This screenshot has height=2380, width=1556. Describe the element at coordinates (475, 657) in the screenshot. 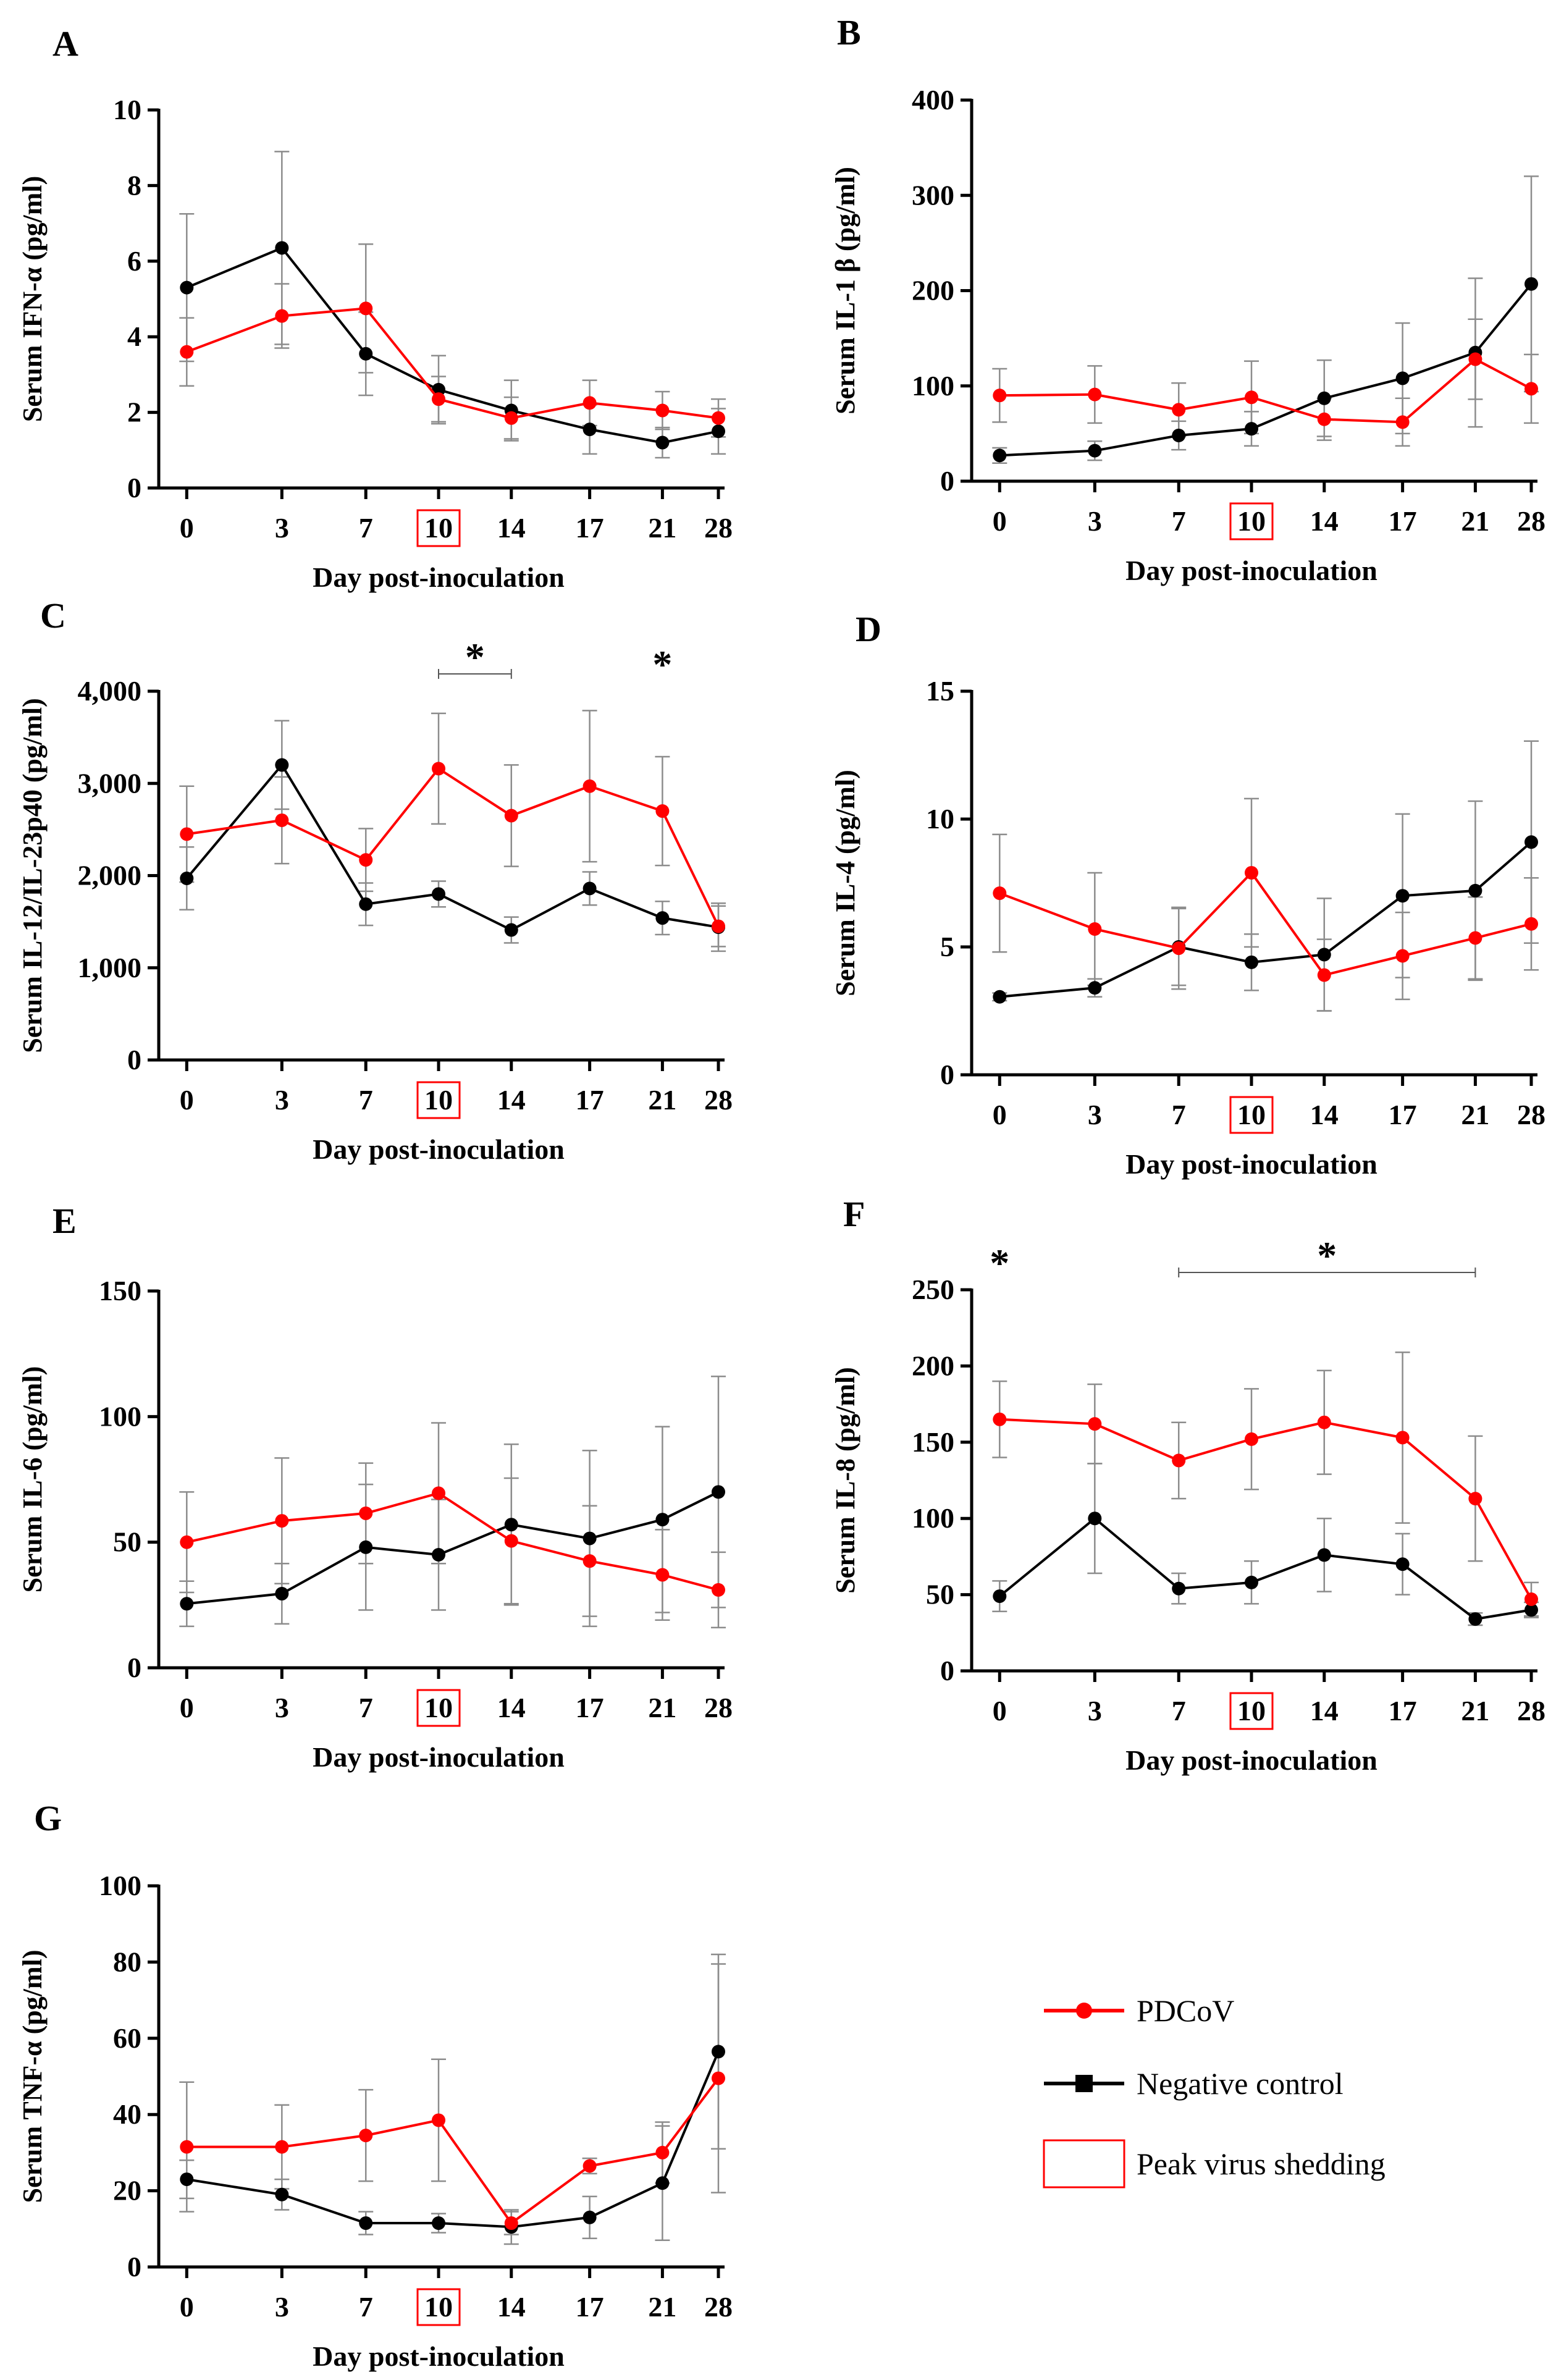

I see `panel-c-significance-star: *` at that location.